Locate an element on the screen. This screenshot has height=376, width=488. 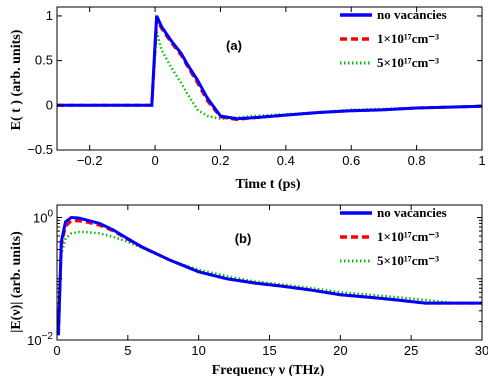
x-tick-label: 20 is located at coordinates (340, 350).